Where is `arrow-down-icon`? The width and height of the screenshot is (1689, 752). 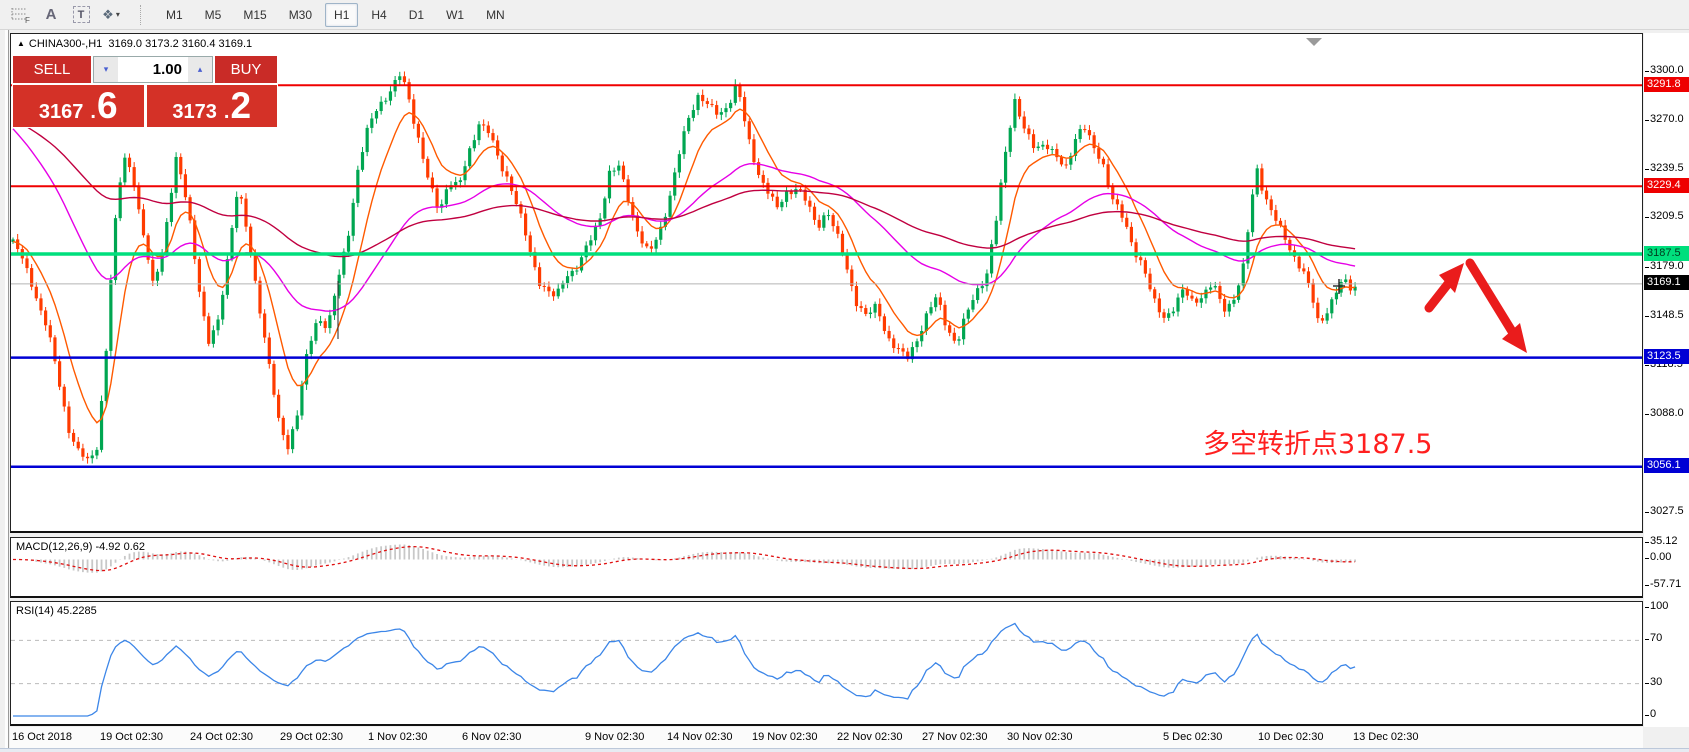 arrow-down-icon is located at coordinates (1514, 338).